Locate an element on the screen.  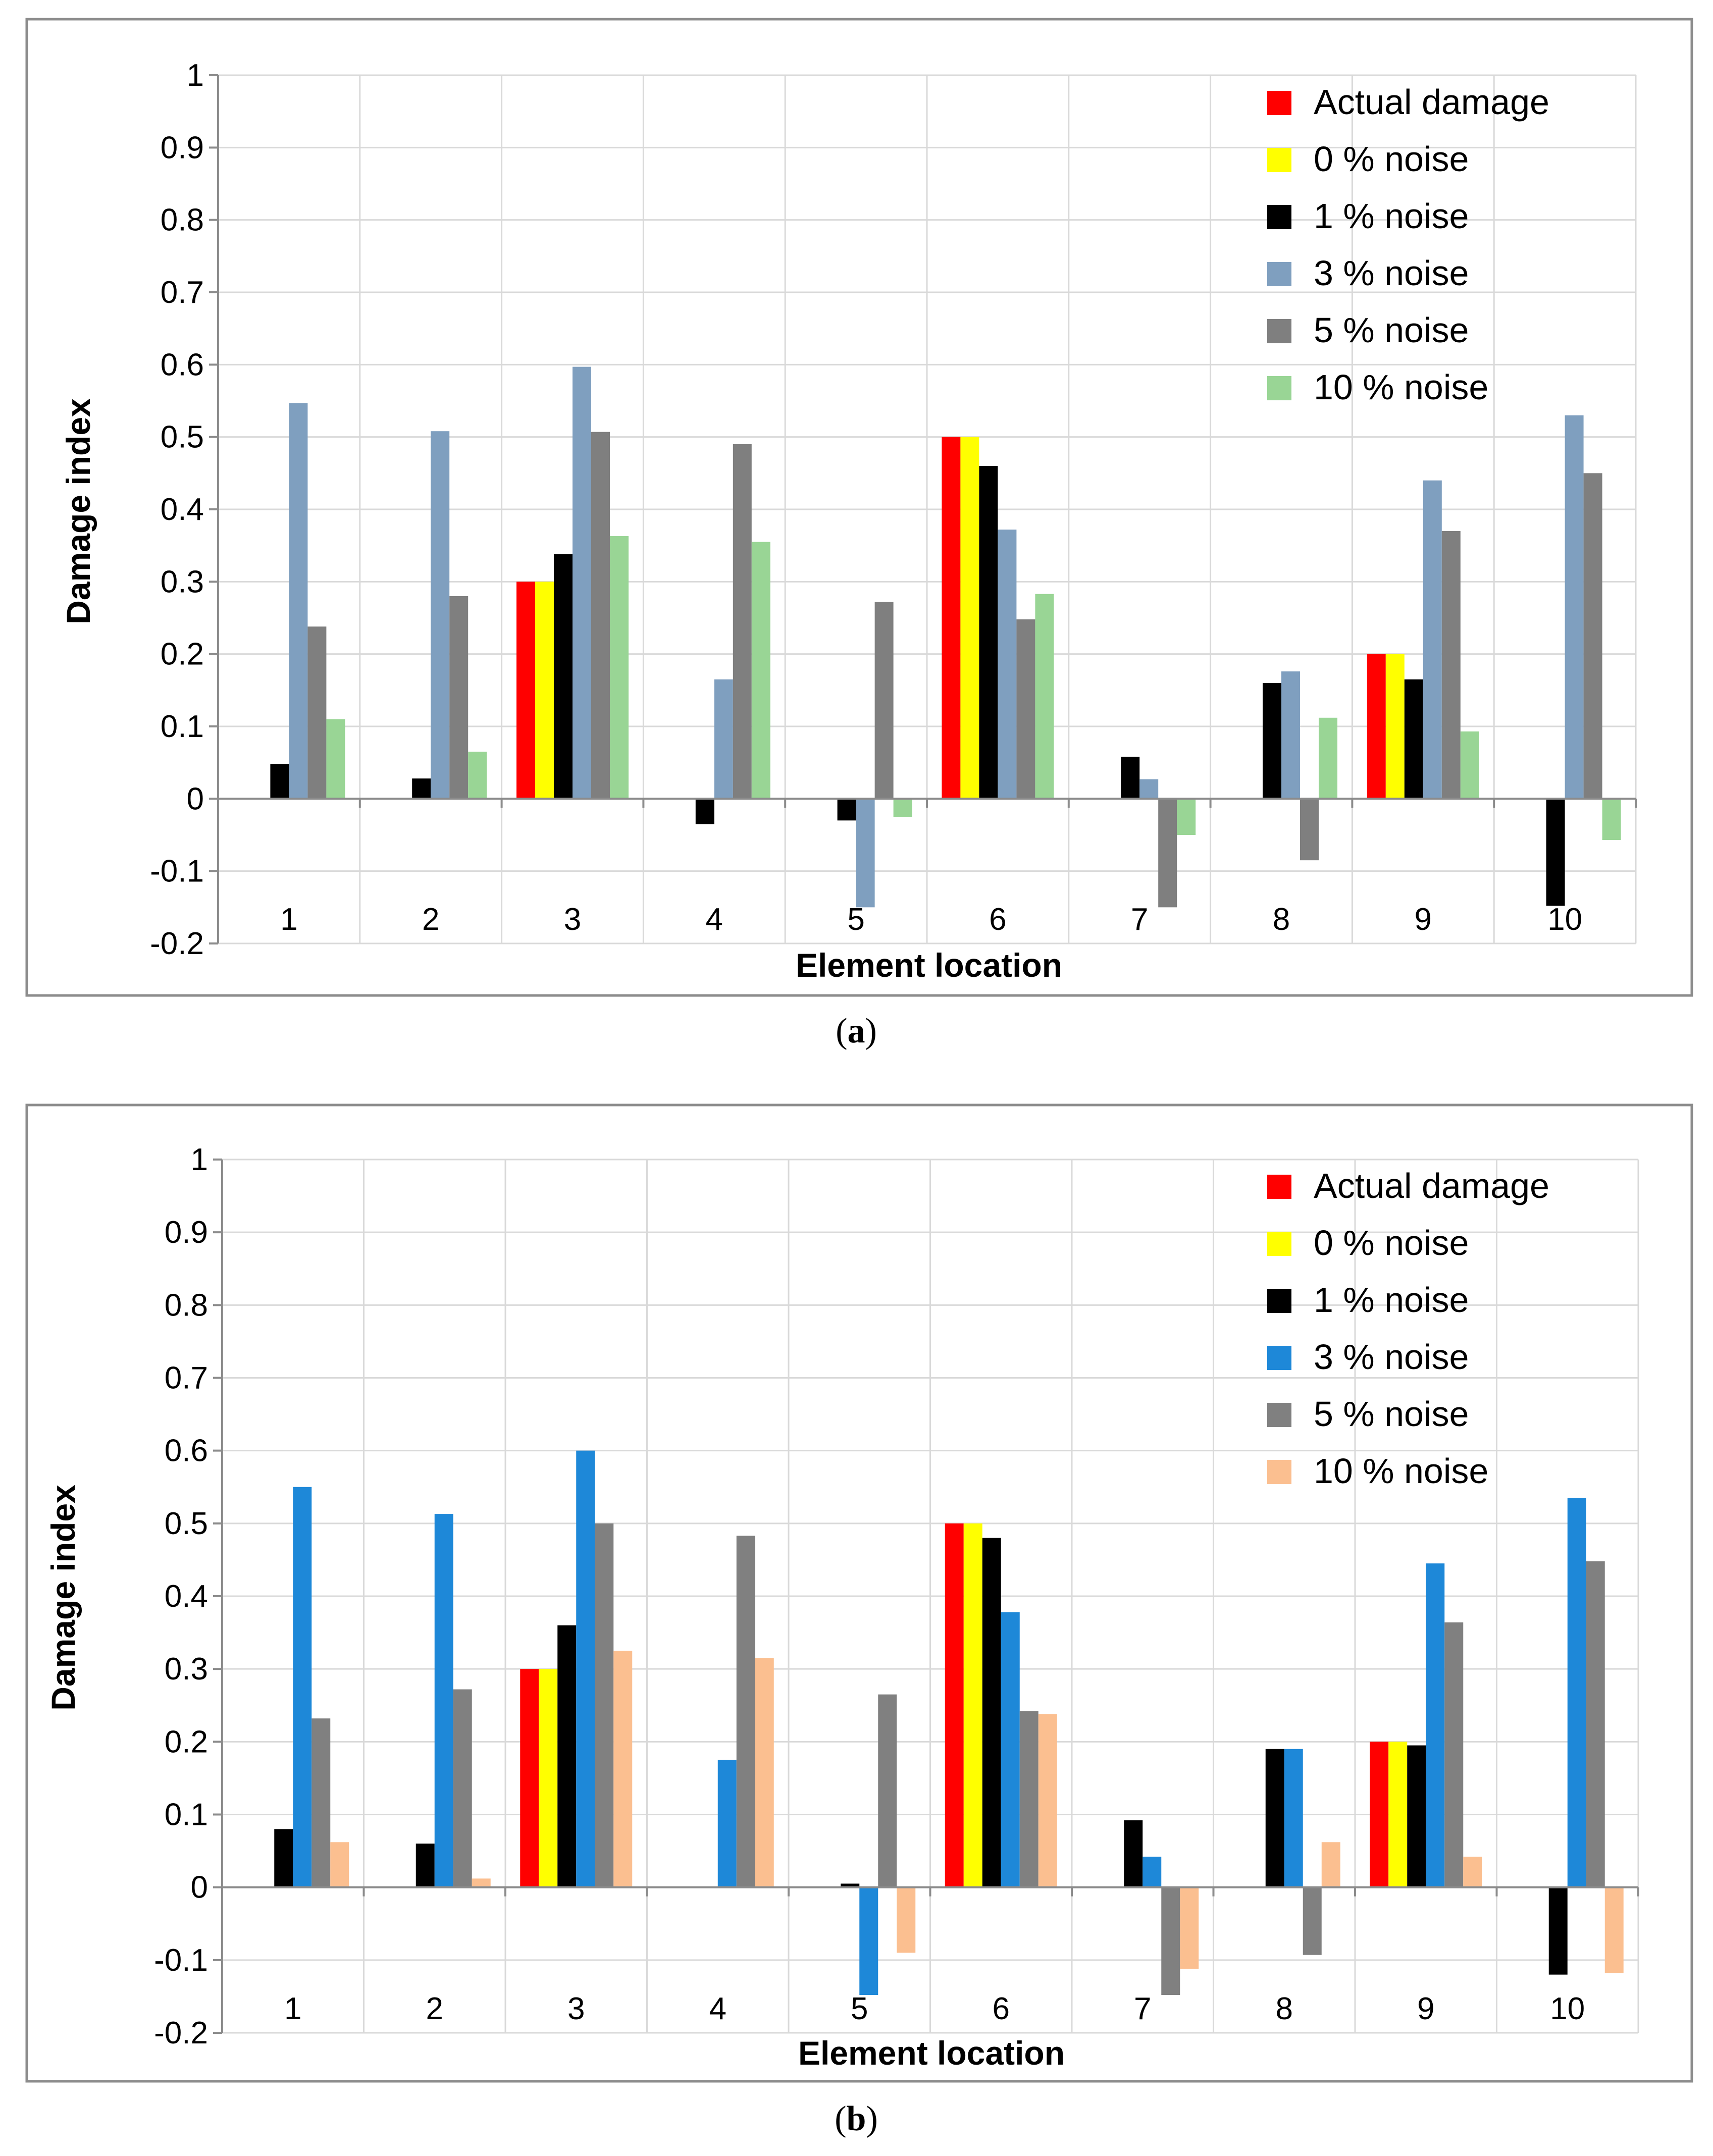
y-tick-label: 0.6 is located at coordinates (182, 364).